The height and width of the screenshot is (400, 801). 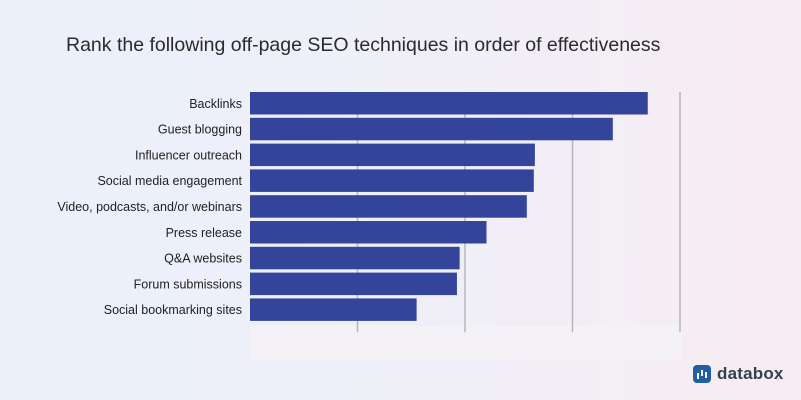 I want to click on category-label: Social media engagement, so click(x=169, y=181).